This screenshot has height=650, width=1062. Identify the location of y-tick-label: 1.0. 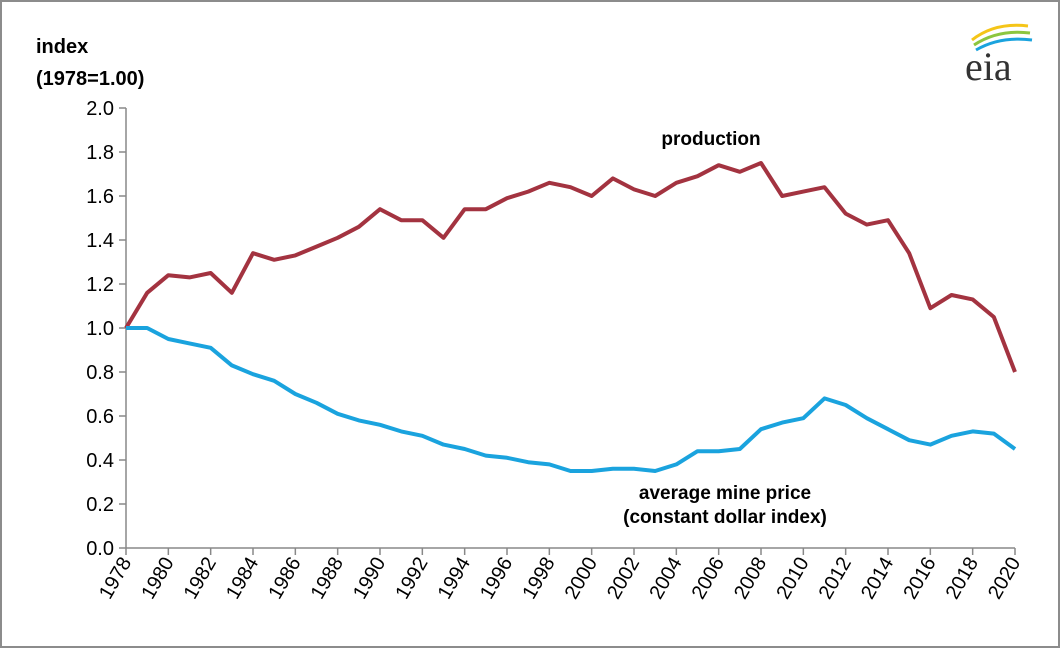
(100, 329).